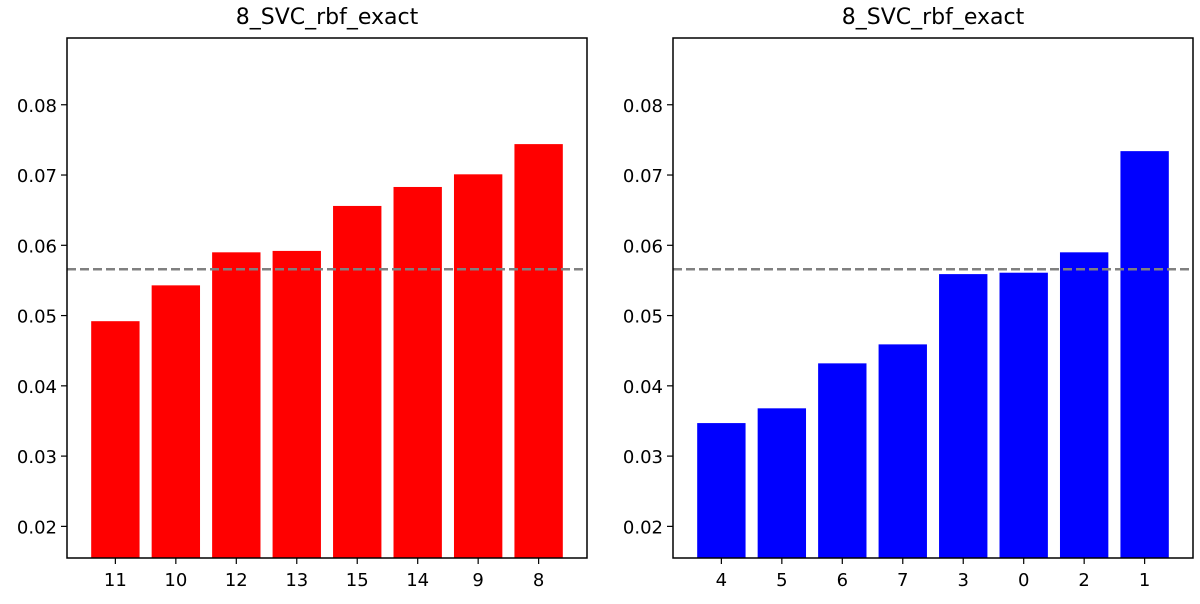  Describe the element at coordinates (1023, 580) in the screenshot. I see `x-tick-label: 0` at that location.